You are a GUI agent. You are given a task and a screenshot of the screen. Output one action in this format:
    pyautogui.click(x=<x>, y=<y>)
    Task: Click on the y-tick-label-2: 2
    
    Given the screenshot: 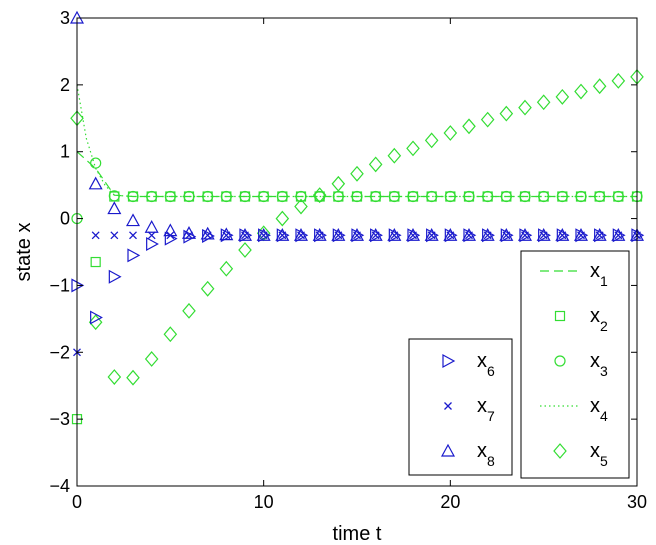 What is the action you would take?
    pyautogui.click(x=65, y=85)
    